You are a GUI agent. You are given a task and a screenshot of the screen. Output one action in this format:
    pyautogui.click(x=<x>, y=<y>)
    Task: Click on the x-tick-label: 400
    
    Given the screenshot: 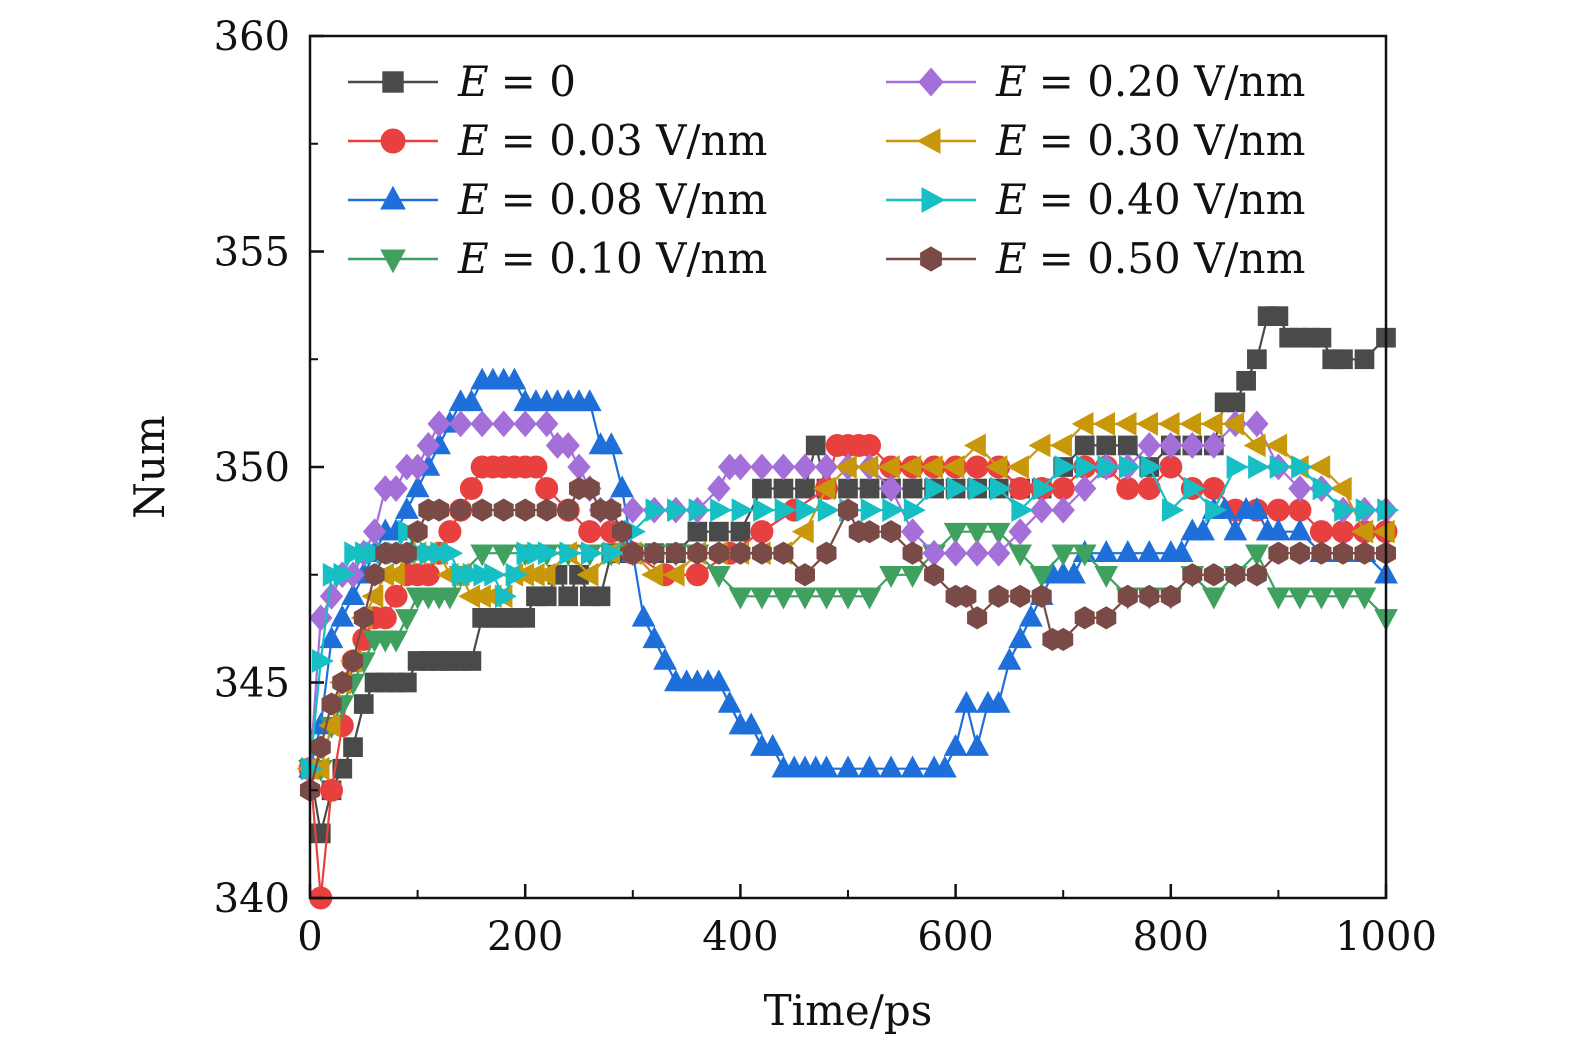 What is the action you would take?
    pyautogui.click(x=740, y=937)
    